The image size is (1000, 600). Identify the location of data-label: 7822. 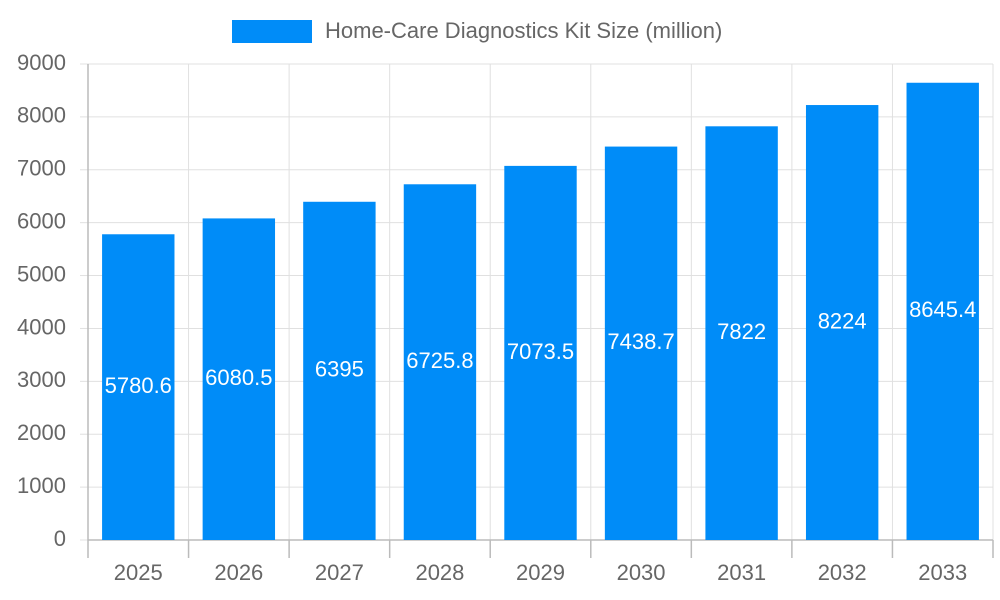
(741, 331).